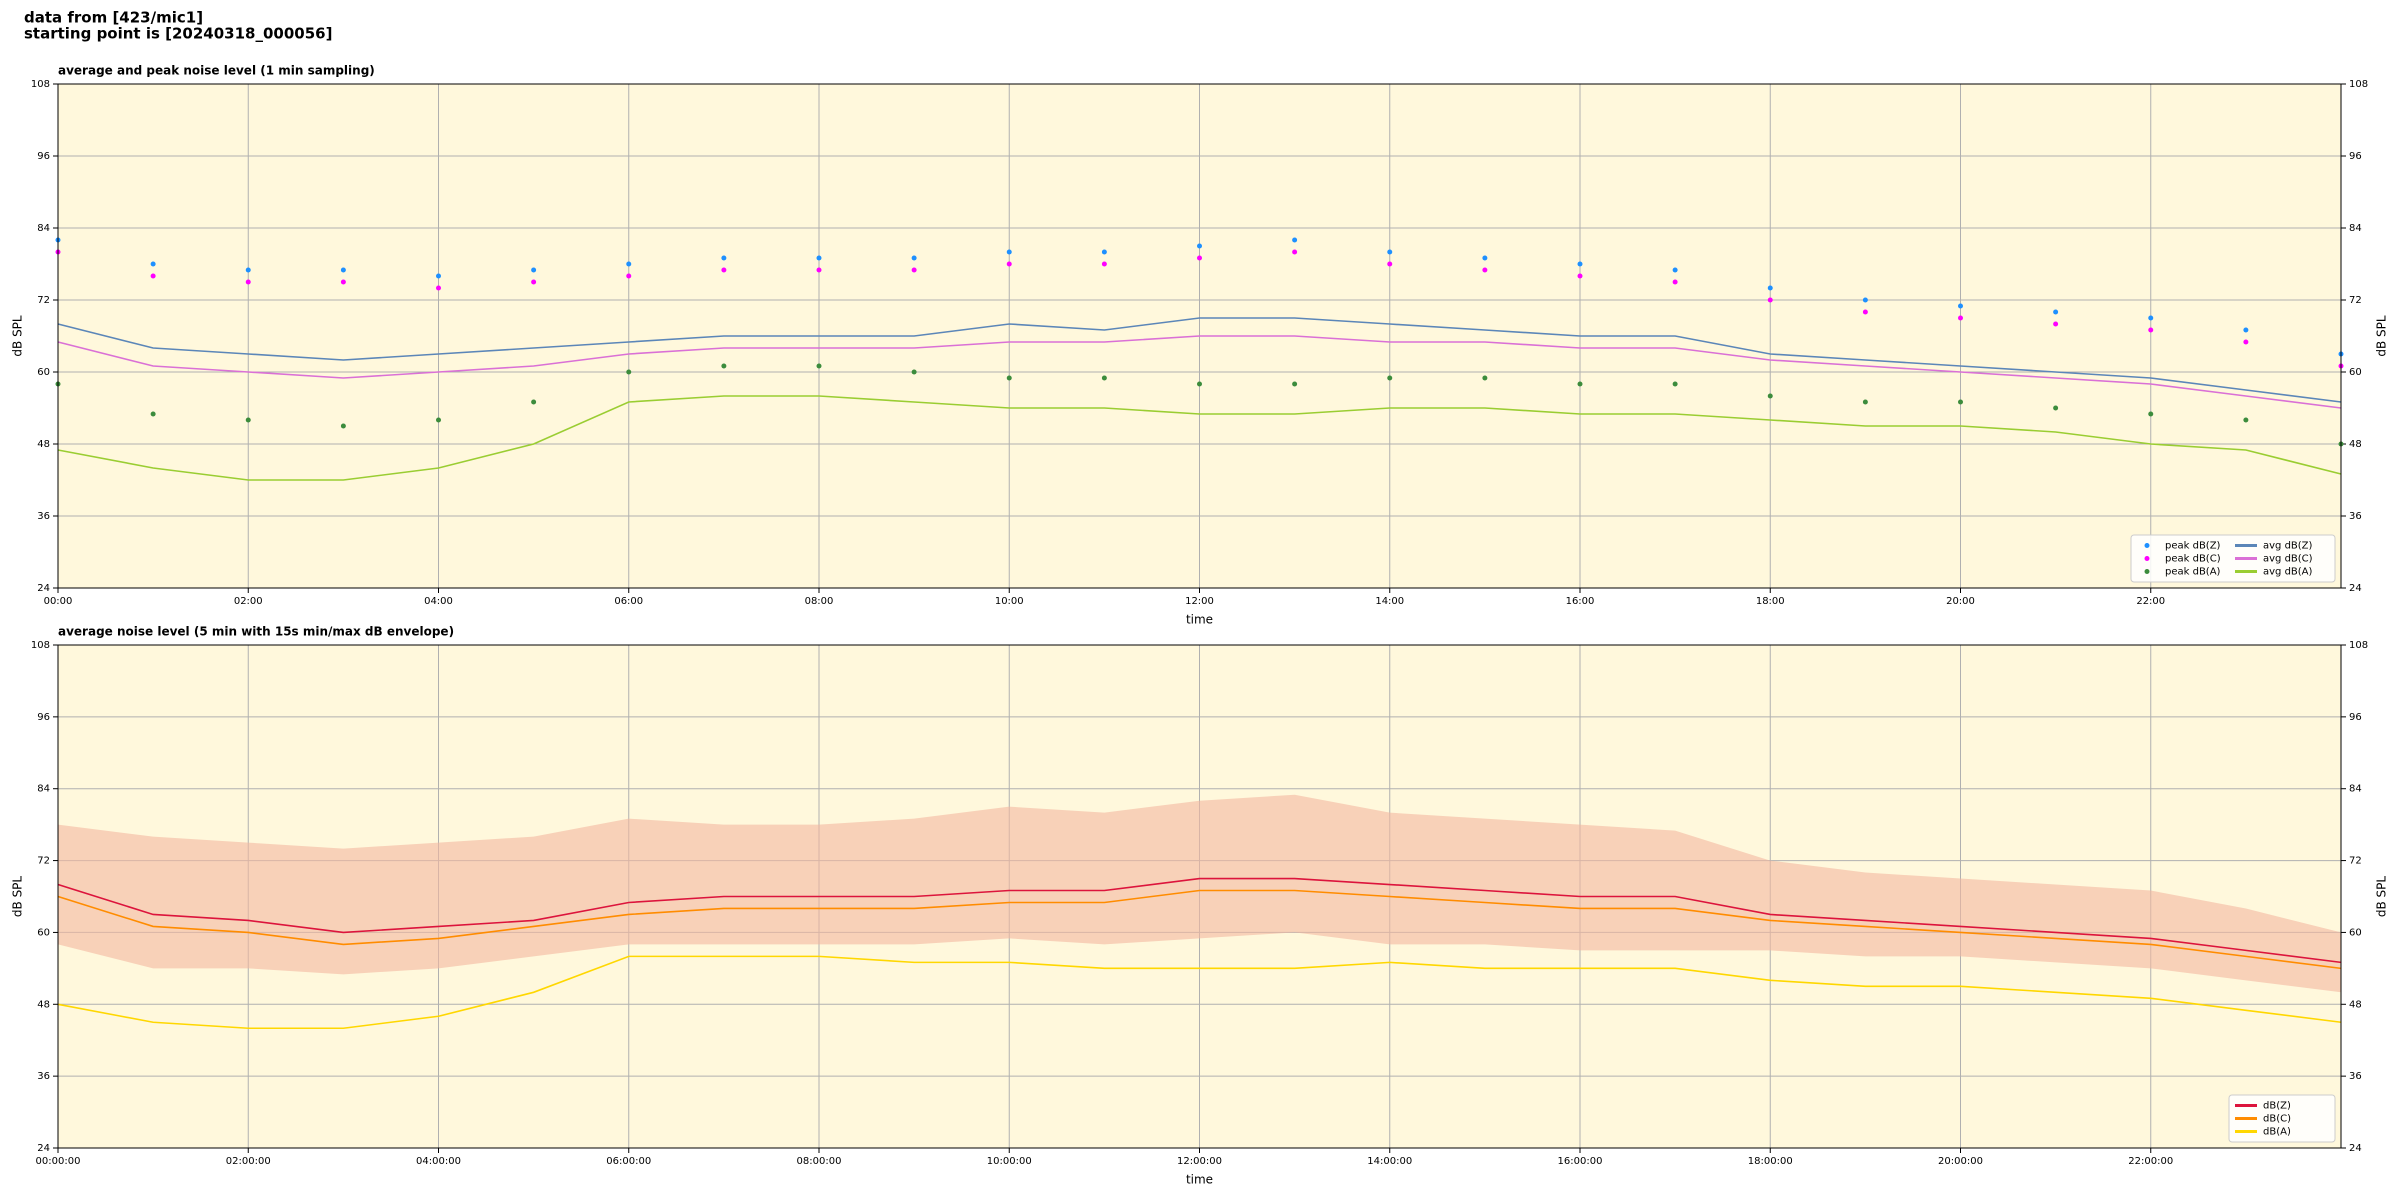 Image resolution: width=2400 pixels, height=1200 pixels. I want to click on x-tick-label: 12:00, so click(1199, 601).